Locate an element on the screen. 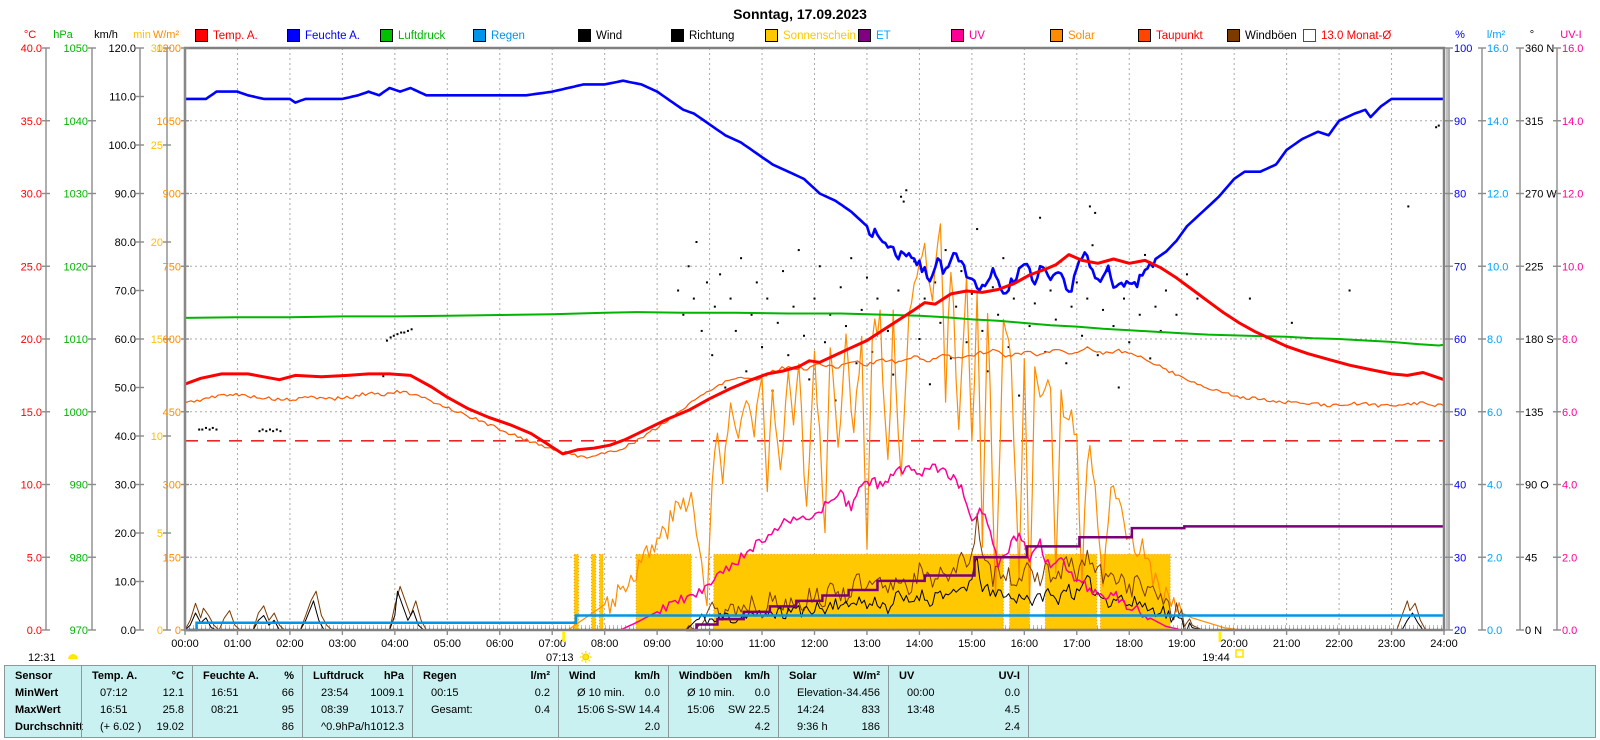 Image resolution: width=1600 pixels, height=740 pixels. row-label-minwert: MinWert is located at coordinates (37, 693).